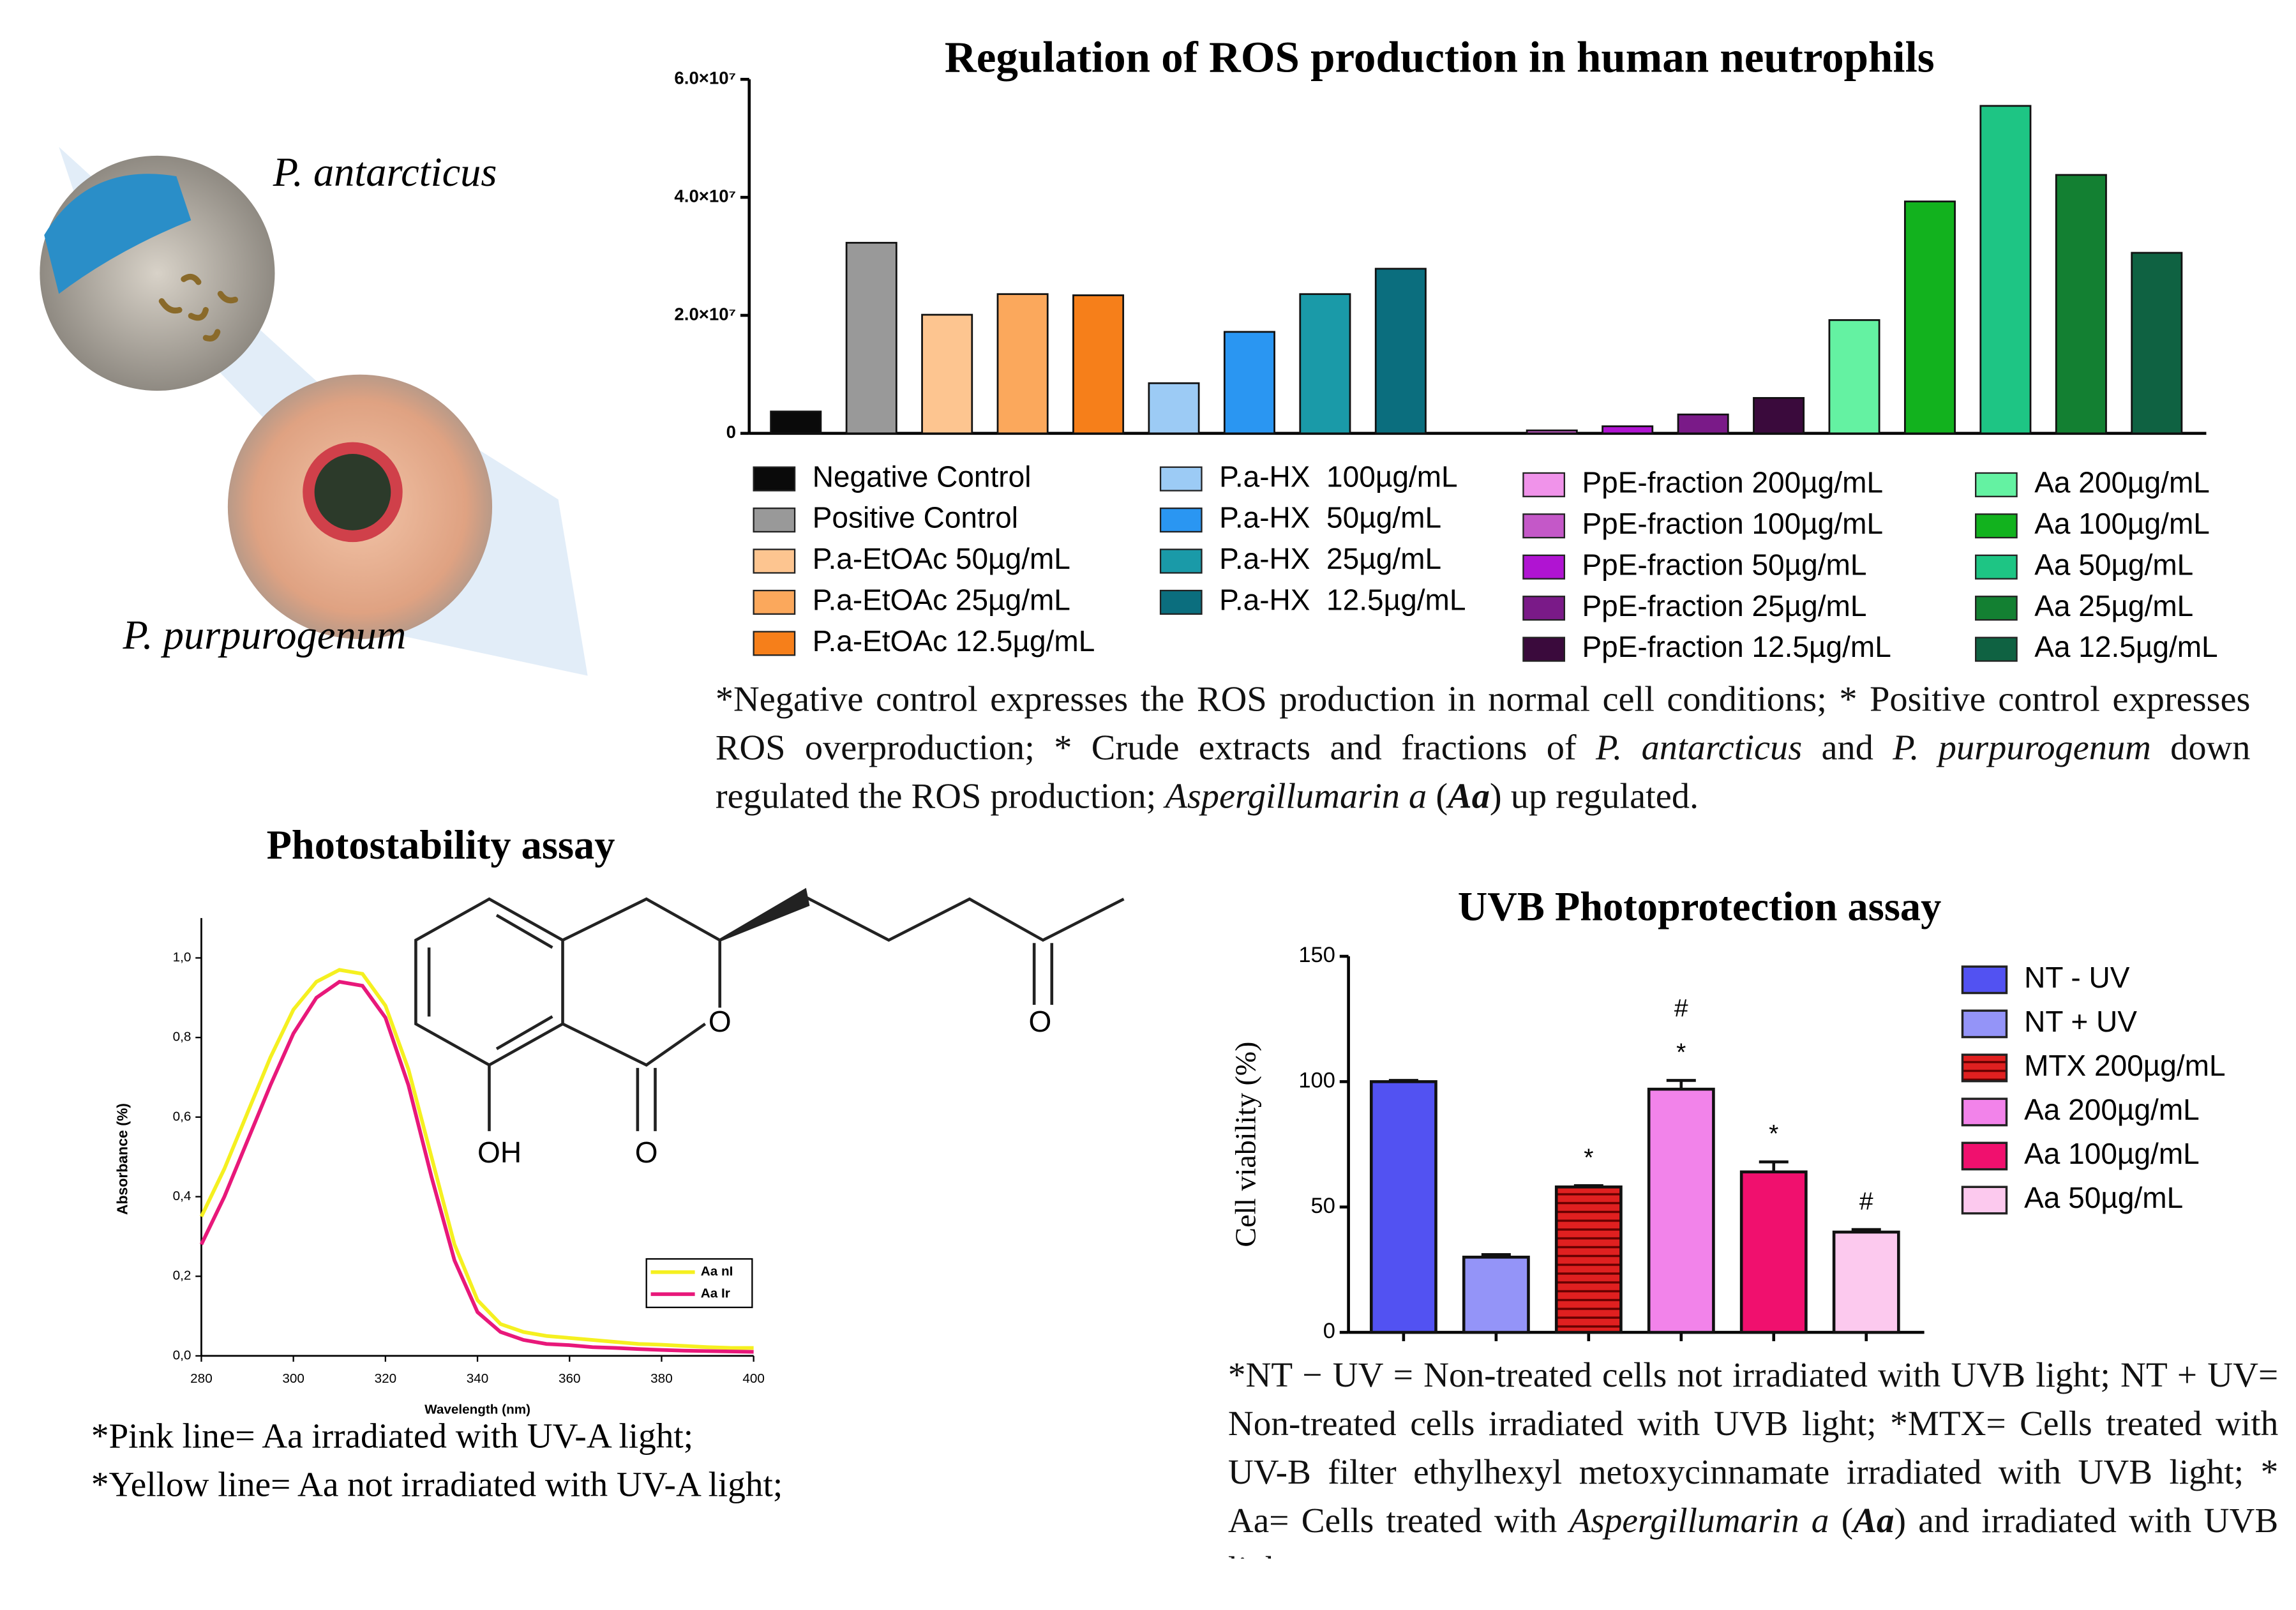  Describe the element at coordinates (705, 78) in the screenshot. I see `y-tick-label: 6.0×10⁷` at that location.